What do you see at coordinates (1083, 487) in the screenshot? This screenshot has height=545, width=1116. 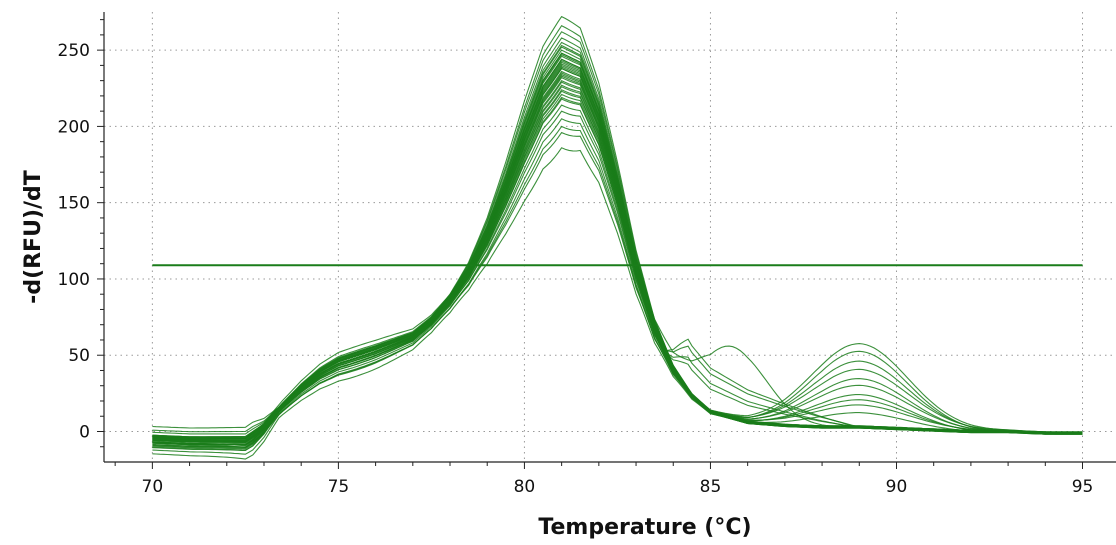 I see `x-tick-label: 95` at bounding box center [1083, 487].